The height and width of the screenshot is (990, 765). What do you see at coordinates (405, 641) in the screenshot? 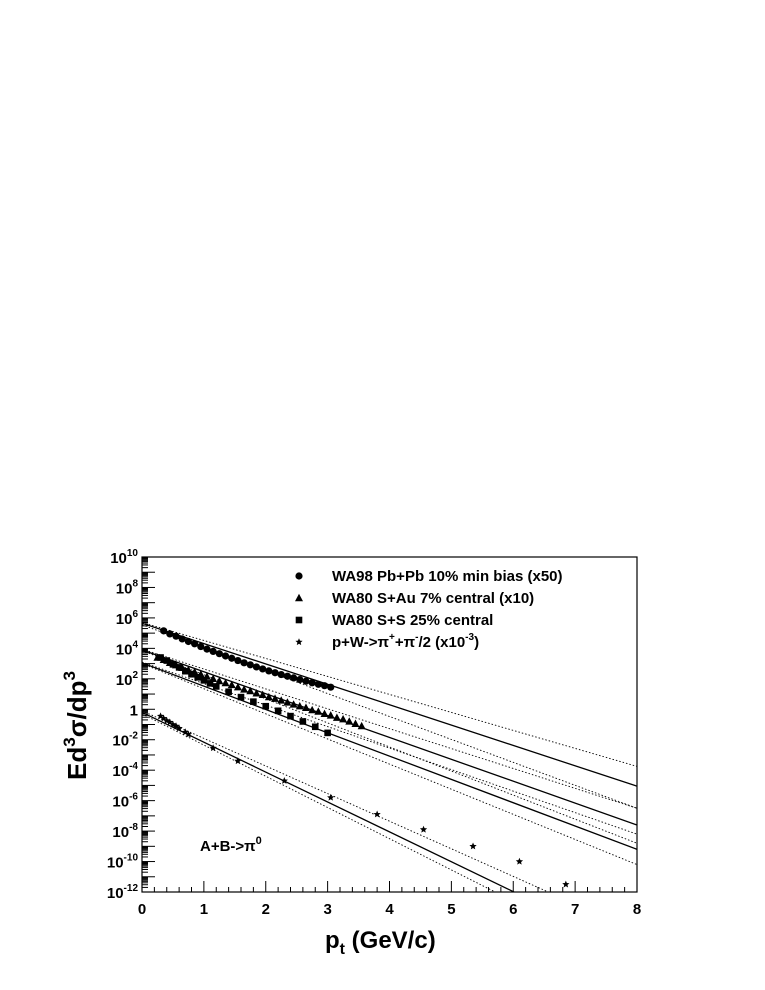
I see `legend-label: p+W->π++π-/2 (x10-3)` at bounding box center [405, 641].